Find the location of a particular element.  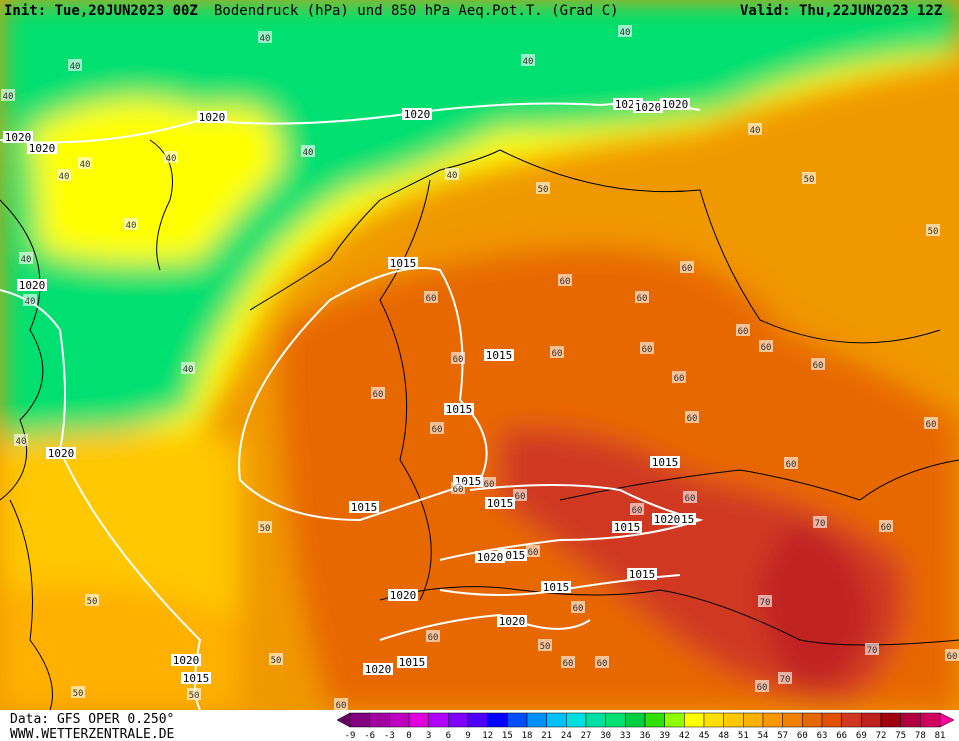

colorbar-tick-label: 66 is located at coordinates (841, 736).